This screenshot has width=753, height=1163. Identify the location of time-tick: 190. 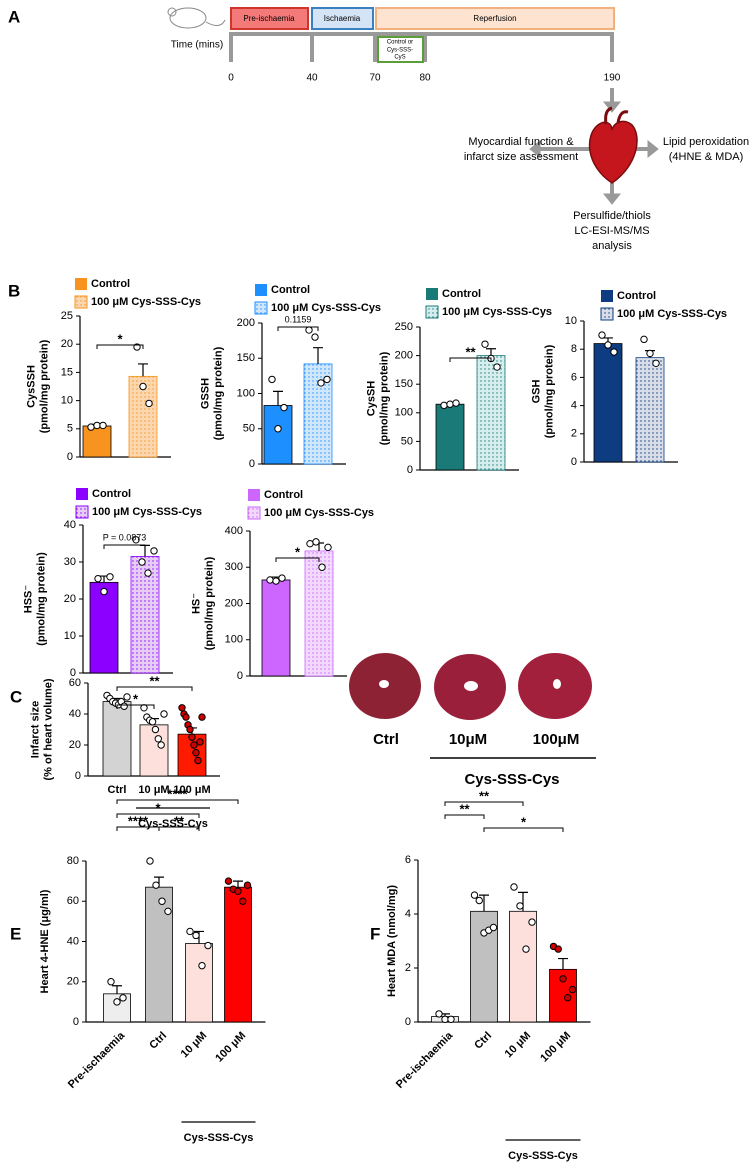
(612, 78).